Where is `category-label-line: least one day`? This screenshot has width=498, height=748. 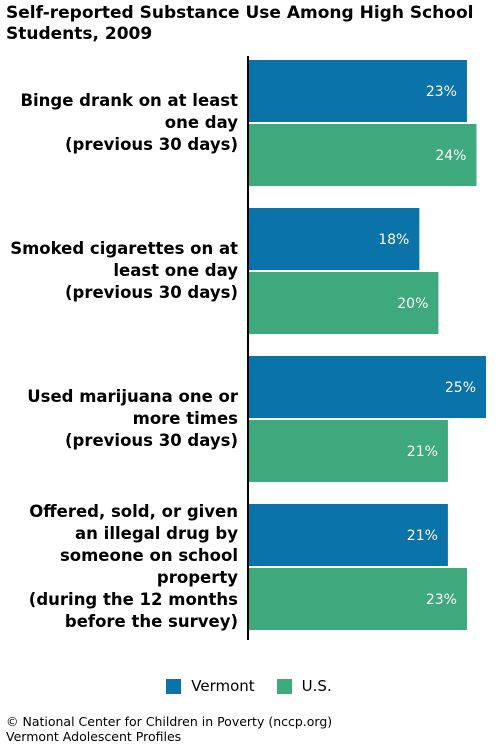
category-label-line: least one day is located at coordinates (175, 270).